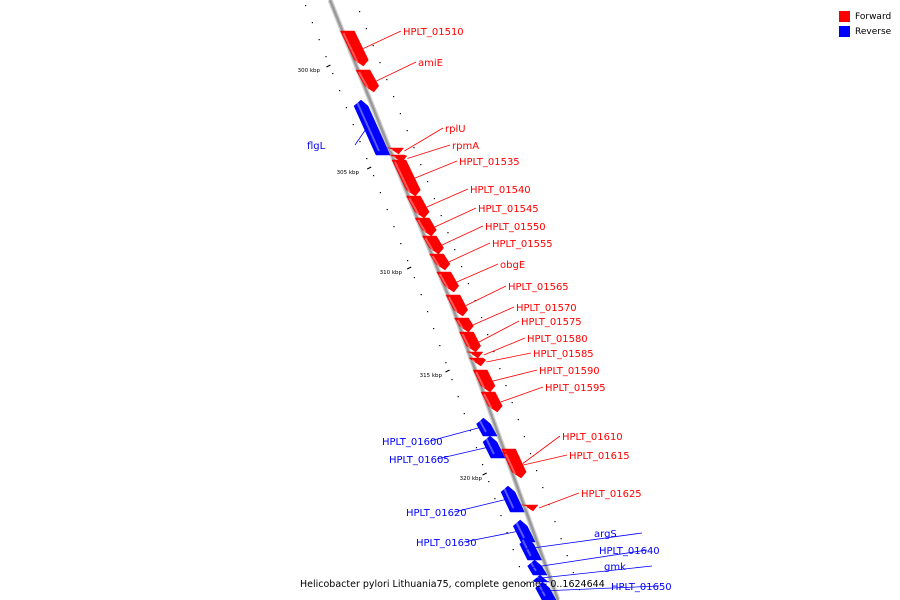 This screenshot has height=600, width=900. What do you see at coordinates (844, 16) in the screenshot?
I see `forward-swatch` at bounding box center [844, 16].